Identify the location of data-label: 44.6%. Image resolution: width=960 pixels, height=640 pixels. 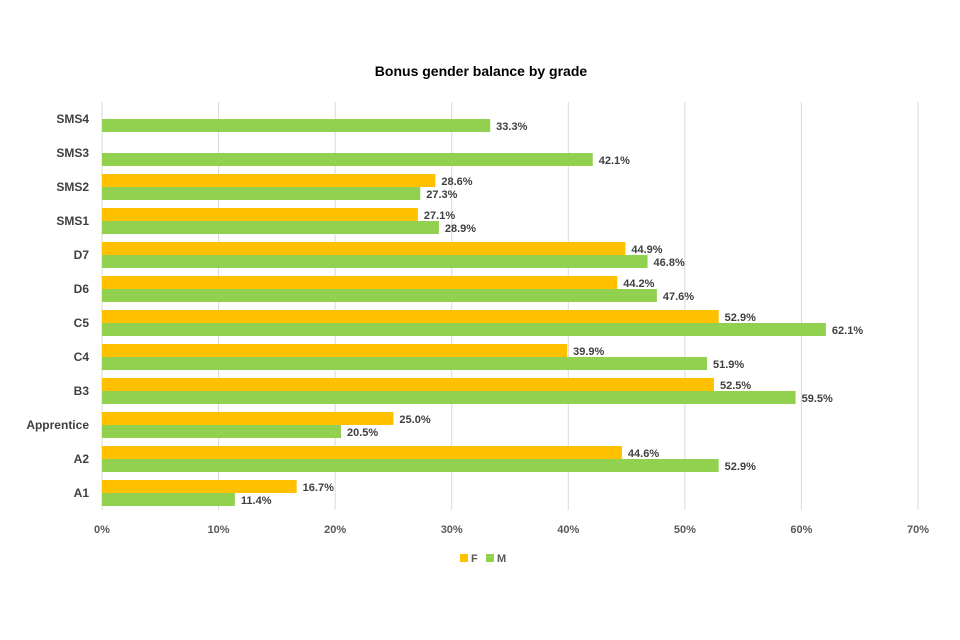
(643, 454).